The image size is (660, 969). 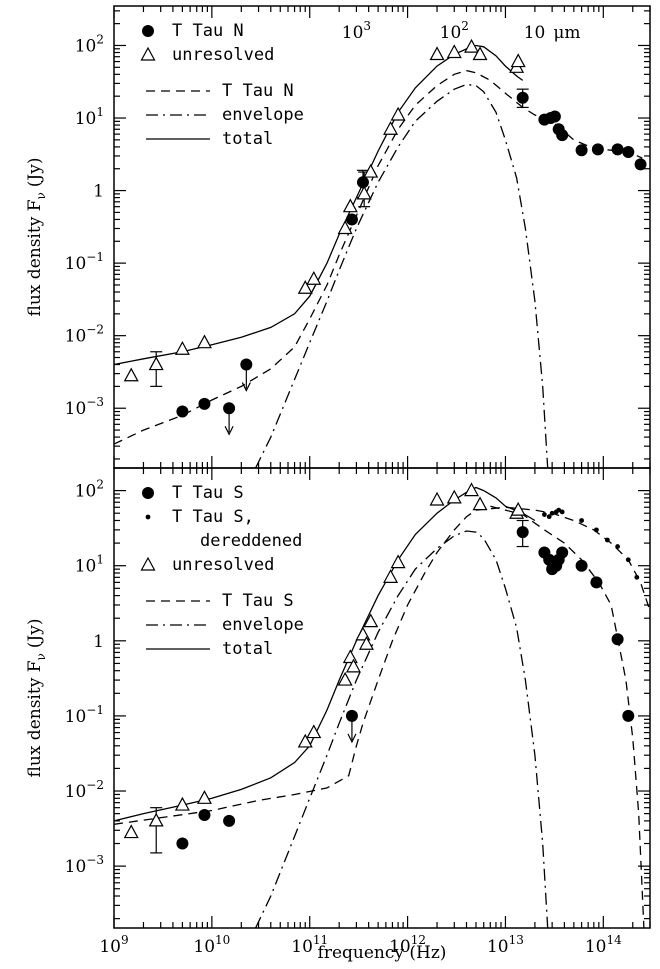 I want to click on x-axis-label: frequency (Hz), so click(x=382, y=953).